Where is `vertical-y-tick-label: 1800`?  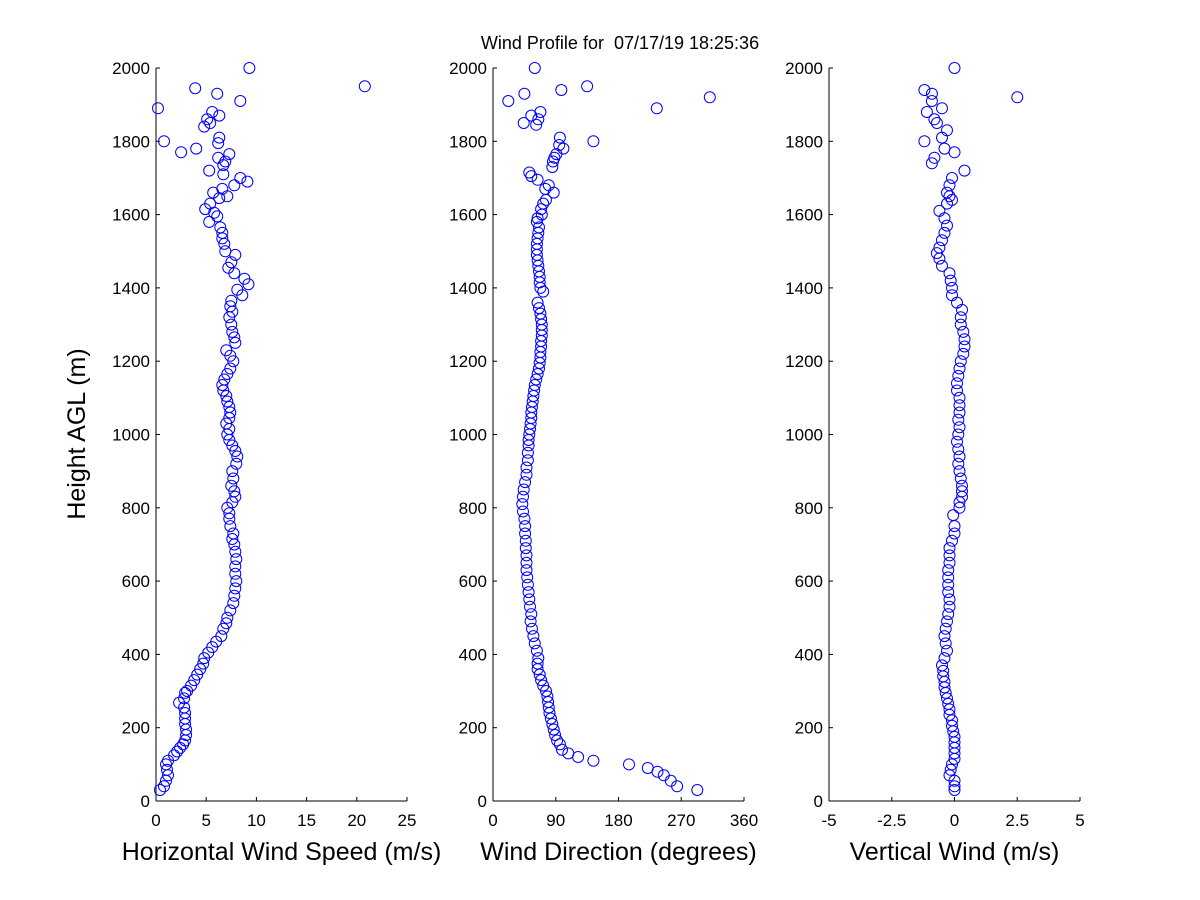
vertical-y-tick-label: 1800 is located at coordinates (804, 141).